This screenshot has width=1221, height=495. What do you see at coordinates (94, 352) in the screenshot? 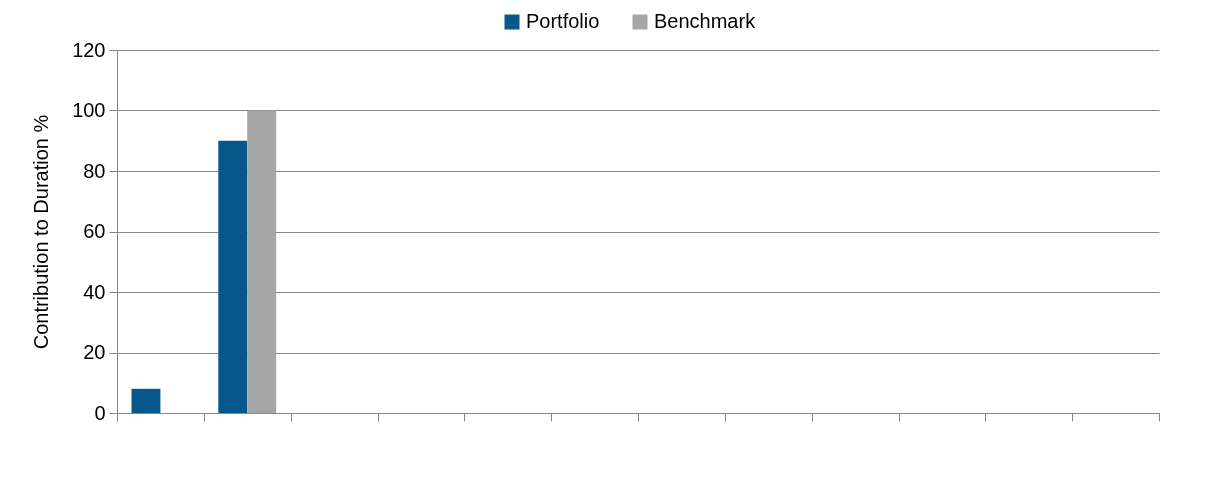
I see `y-tick-label: 20` at bounding box center [94, 352].